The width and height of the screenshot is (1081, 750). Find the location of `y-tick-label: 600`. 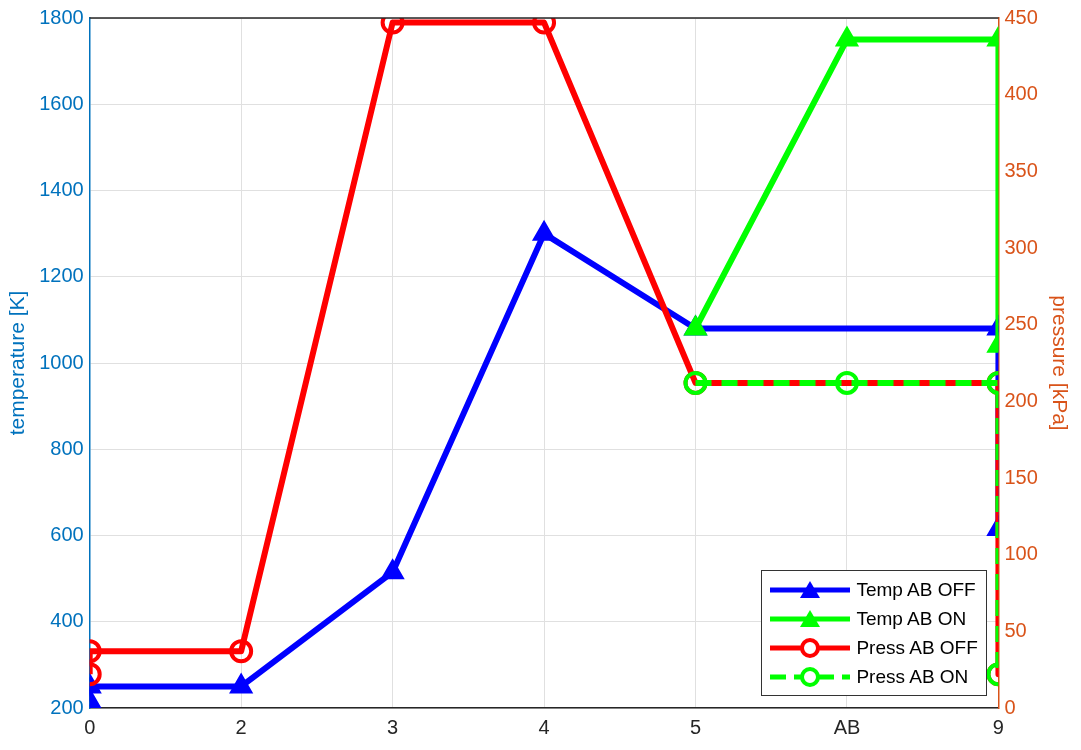

y-tick-label: 600 is located at coordinates (67, 534).